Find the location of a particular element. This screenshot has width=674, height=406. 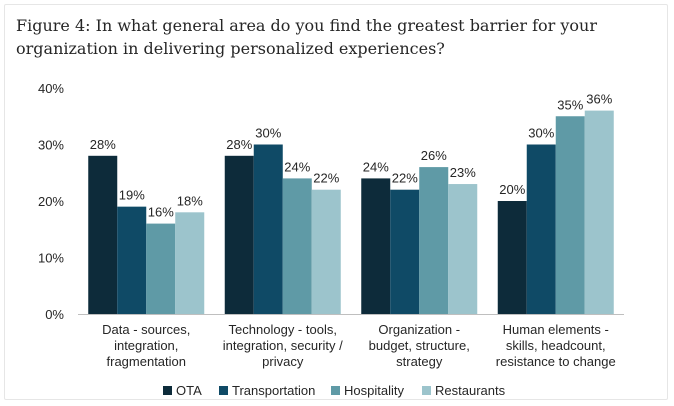

chart-legend: OTA Transportation Hospitality Restaurants is located at coordinates (337, 390).